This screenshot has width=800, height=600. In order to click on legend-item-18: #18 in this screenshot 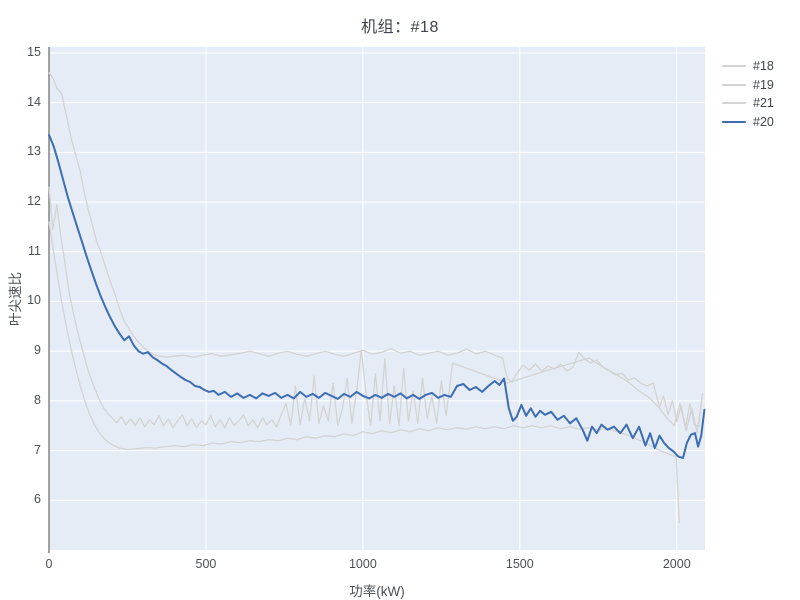, I will do `click(748, 66)`.